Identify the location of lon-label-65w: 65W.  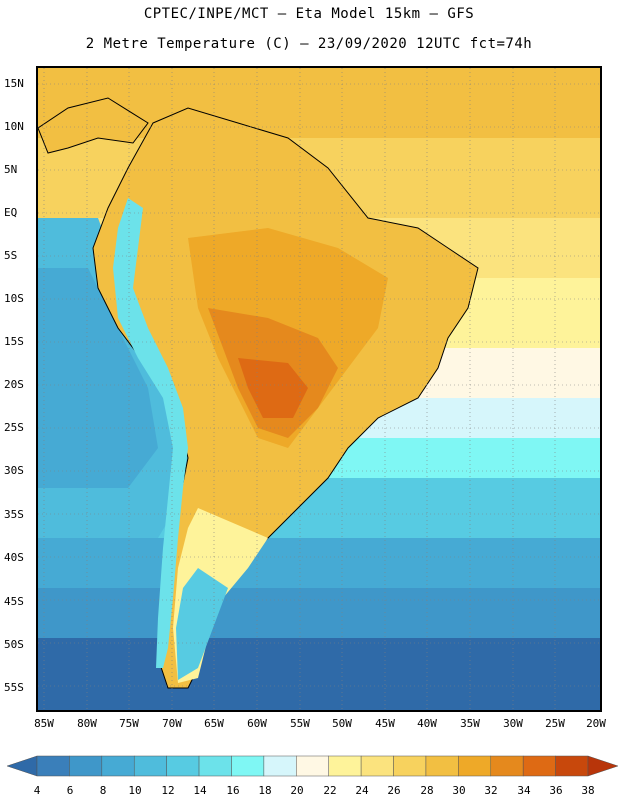
(214, 723).